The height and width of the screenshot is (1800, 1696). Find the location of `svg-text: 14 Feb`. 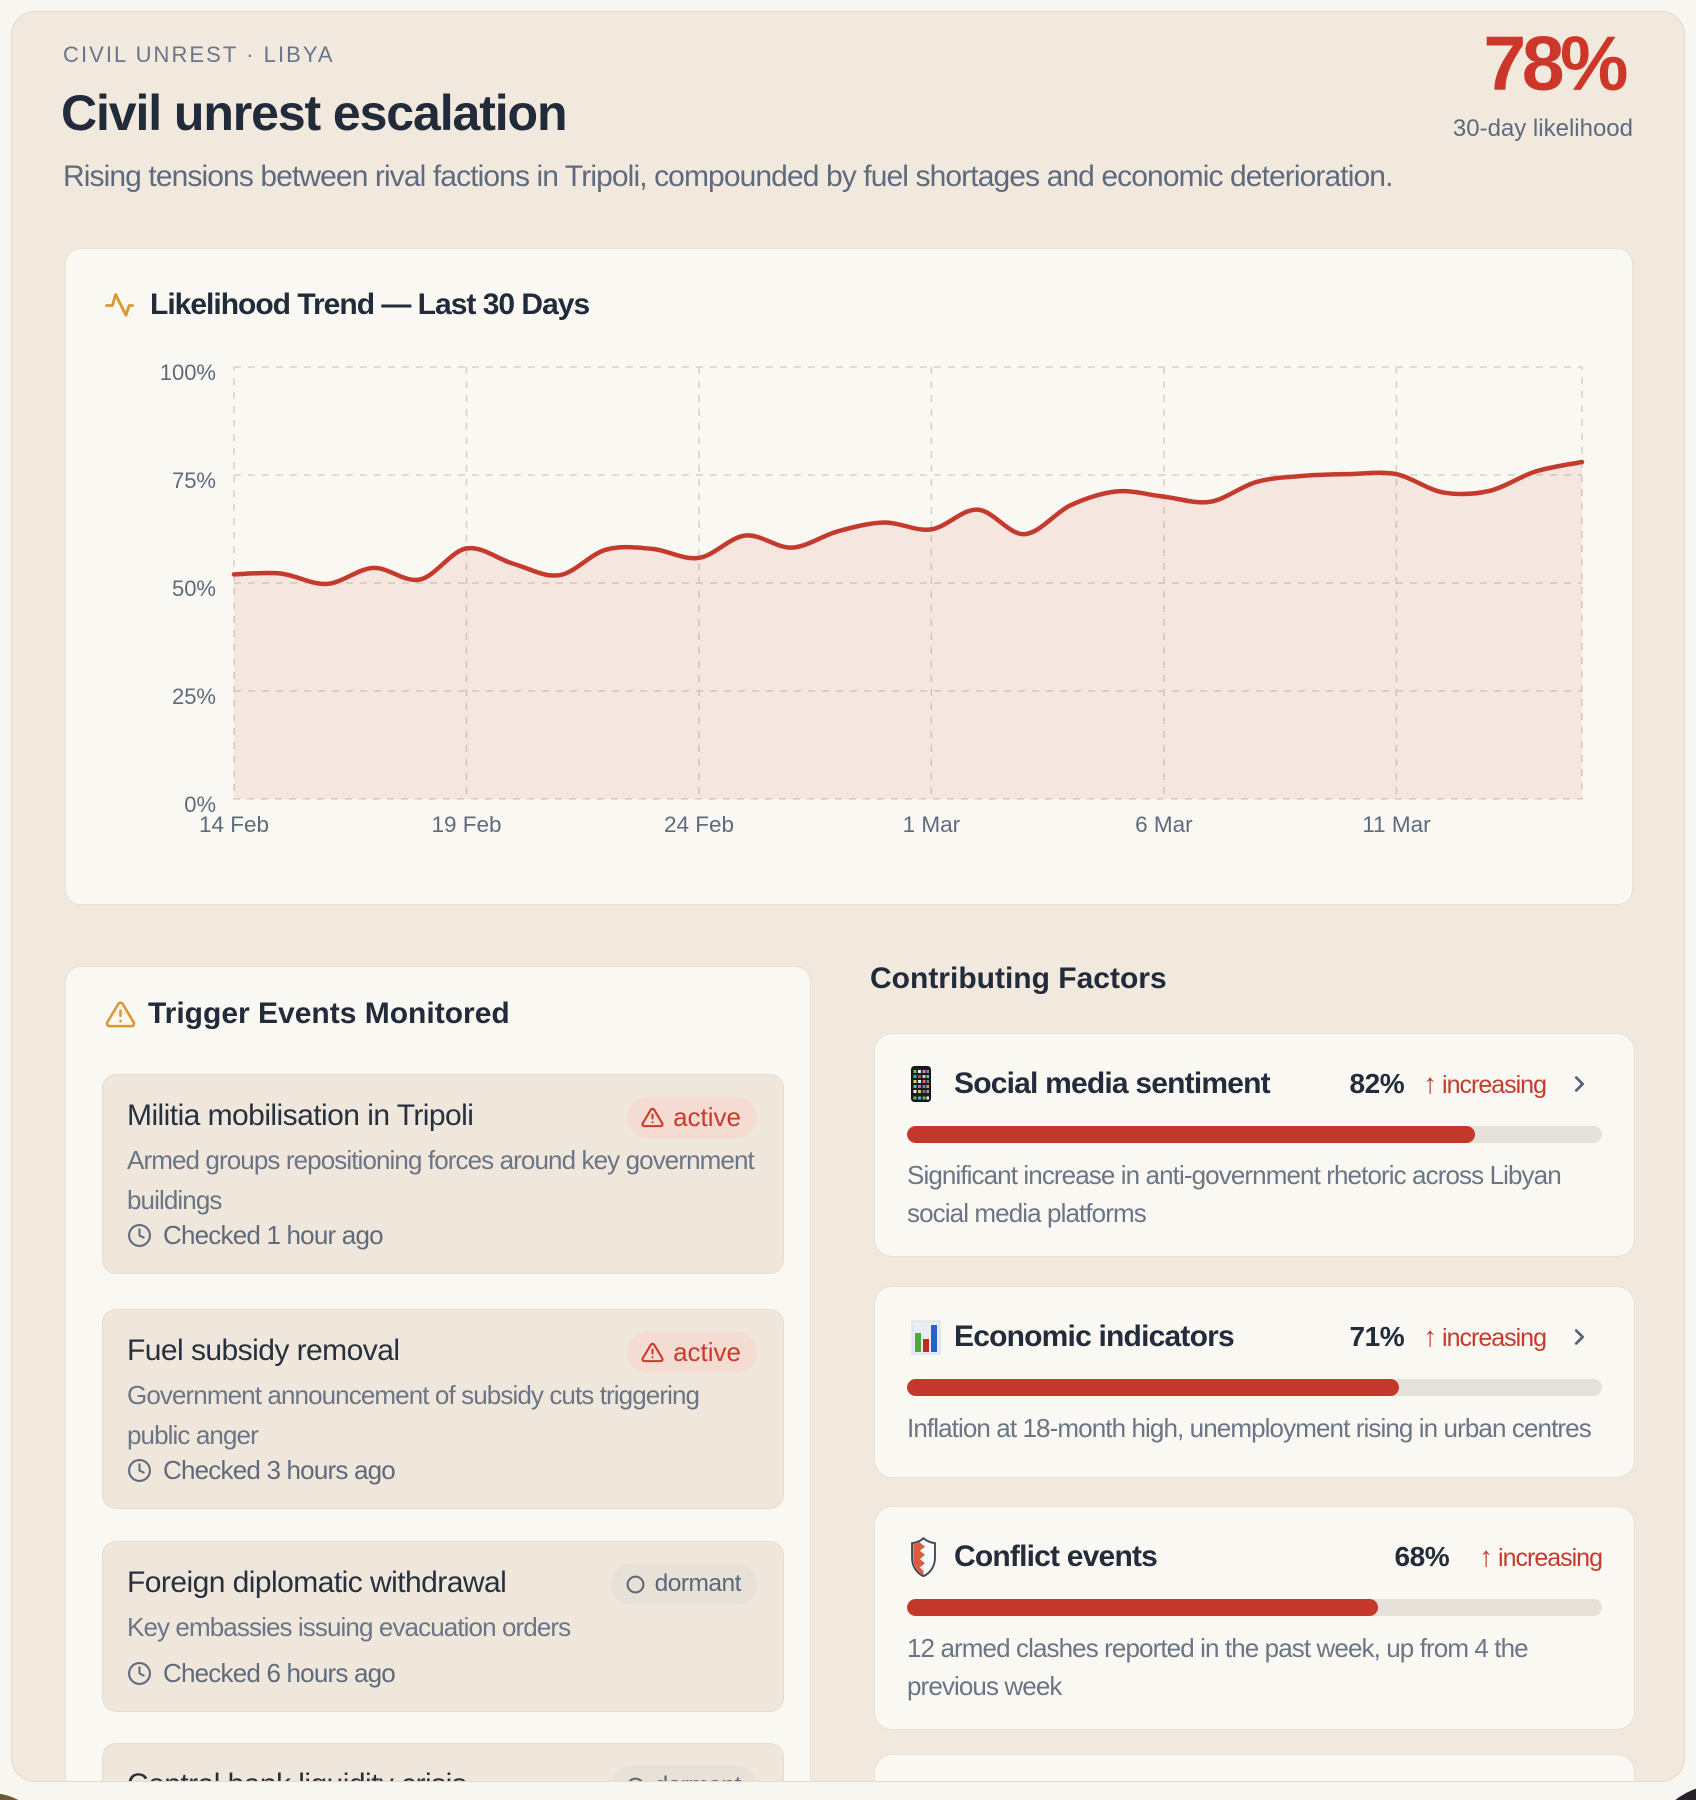

svg-text: 14 Feb is located at coordinates (234, 824).